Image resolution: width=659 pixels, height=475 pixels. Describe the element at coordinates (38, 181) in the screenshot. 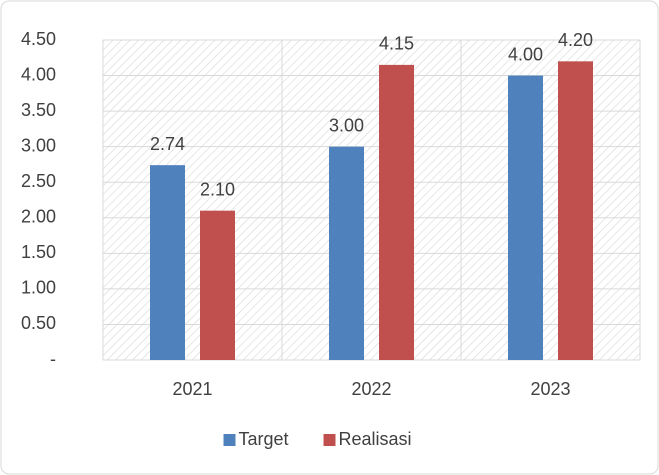

I see `y-tick-label: 2.50` at that location.